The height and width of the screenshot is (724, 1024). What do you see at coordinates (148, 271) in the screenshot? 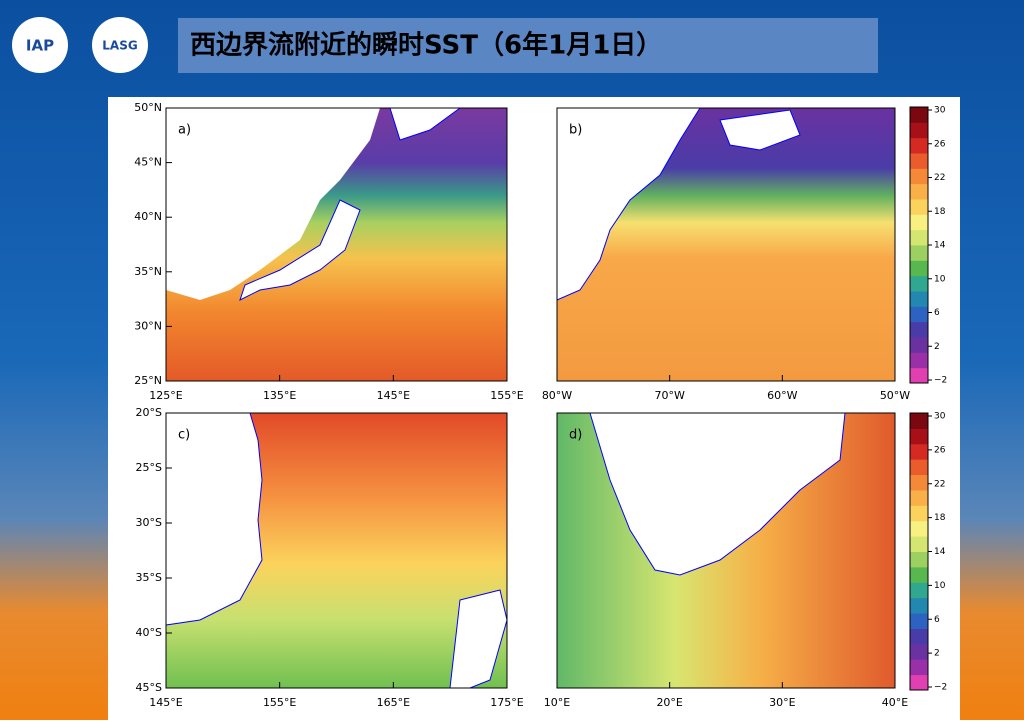
I see `y-tick-label: 35°N` at bounding box center [148, 271].